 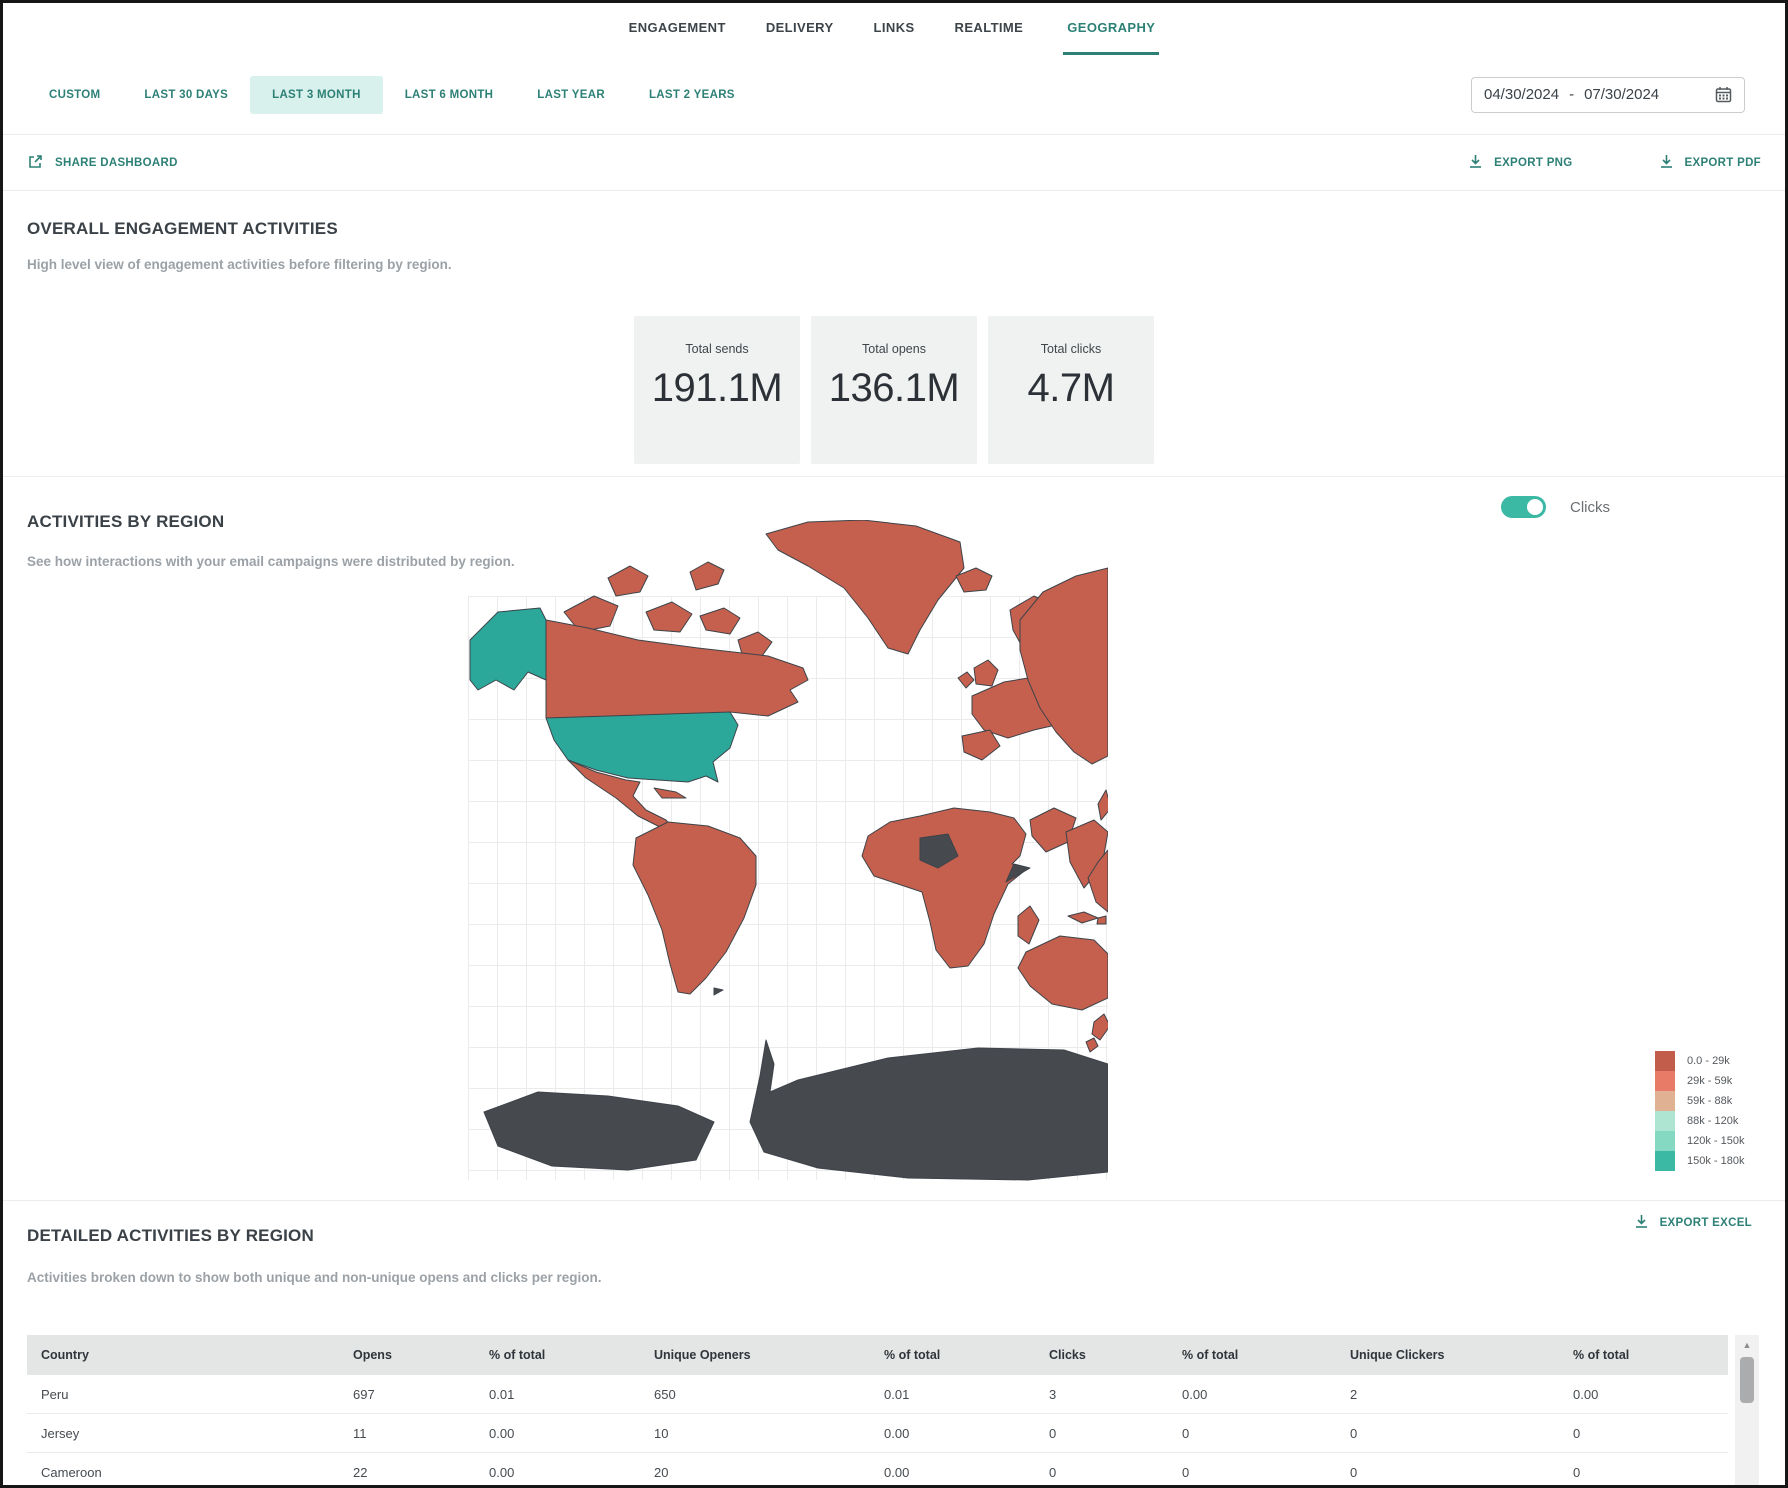 What do you see at coordinates (517, 1355) in the screenshot?
I see `col-opens-pct: % of total` at bounding box center [517, 1355].